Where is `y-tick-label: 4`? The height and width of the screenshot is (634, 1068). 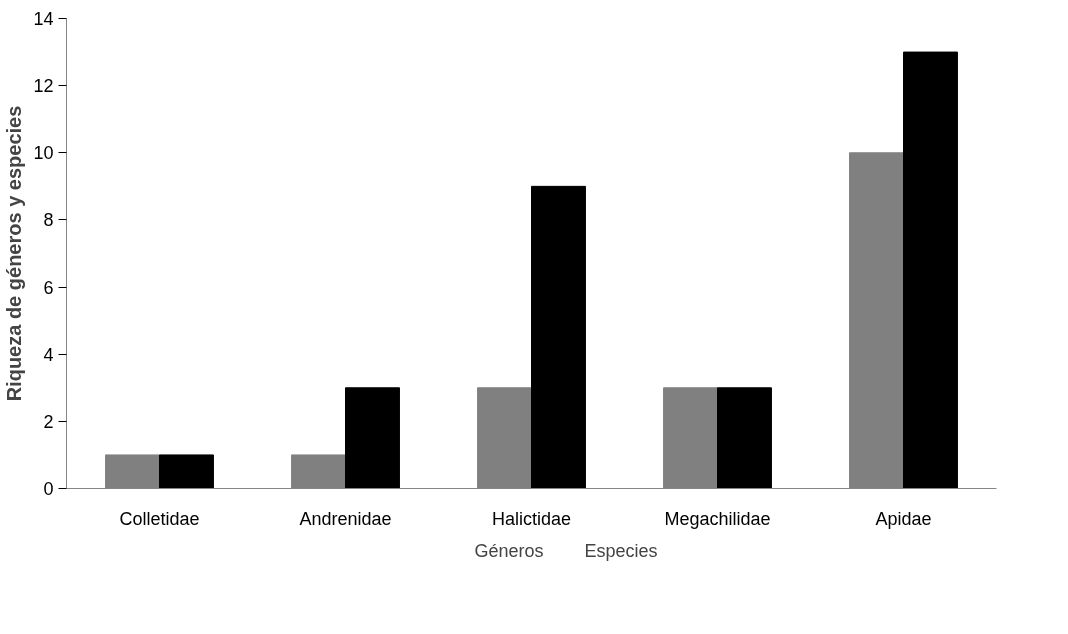
y-tick-label: 4 is located at coordinates (48, 354).